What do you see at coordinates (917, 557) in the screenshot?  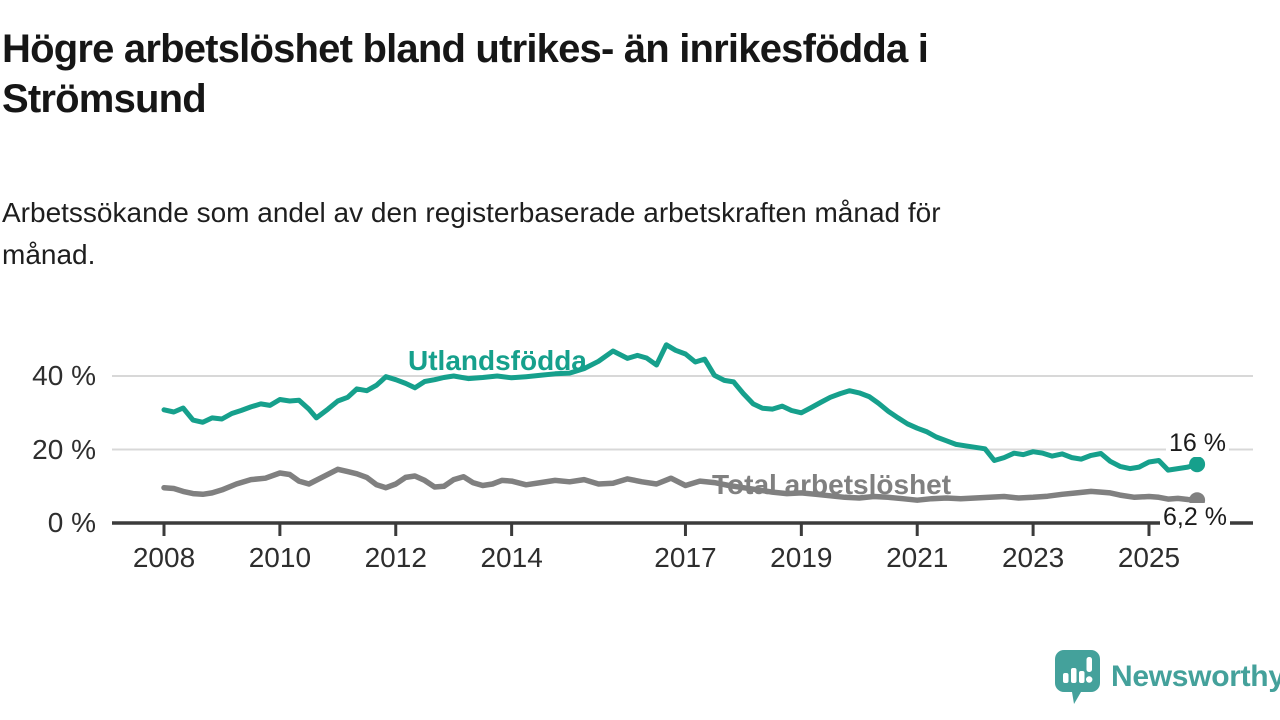 I see `x-axis-label-2021: 2021` at bounding box center [917, 557].